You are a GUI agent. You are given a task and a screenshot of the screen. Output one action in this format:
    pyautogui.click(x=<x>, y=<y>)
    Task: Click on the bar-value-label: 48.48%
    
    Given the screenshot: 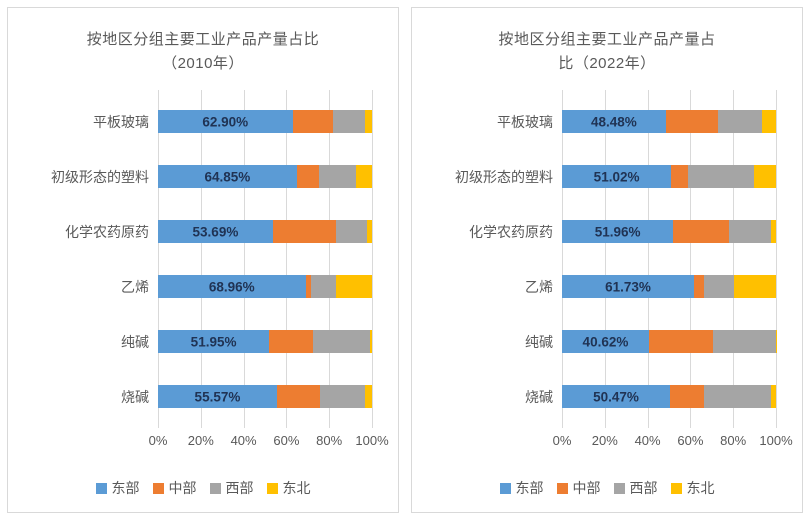 What is the action you would take?
    pyautogui.click(x=613, y=121)
    